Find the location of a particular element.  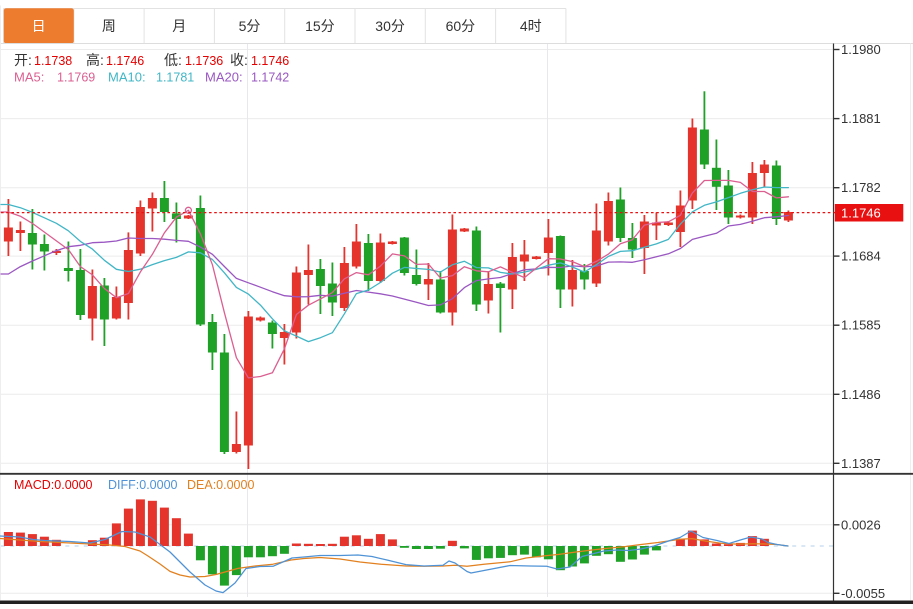

svg-text: 1.1742 is located at coordinates (270, 78).